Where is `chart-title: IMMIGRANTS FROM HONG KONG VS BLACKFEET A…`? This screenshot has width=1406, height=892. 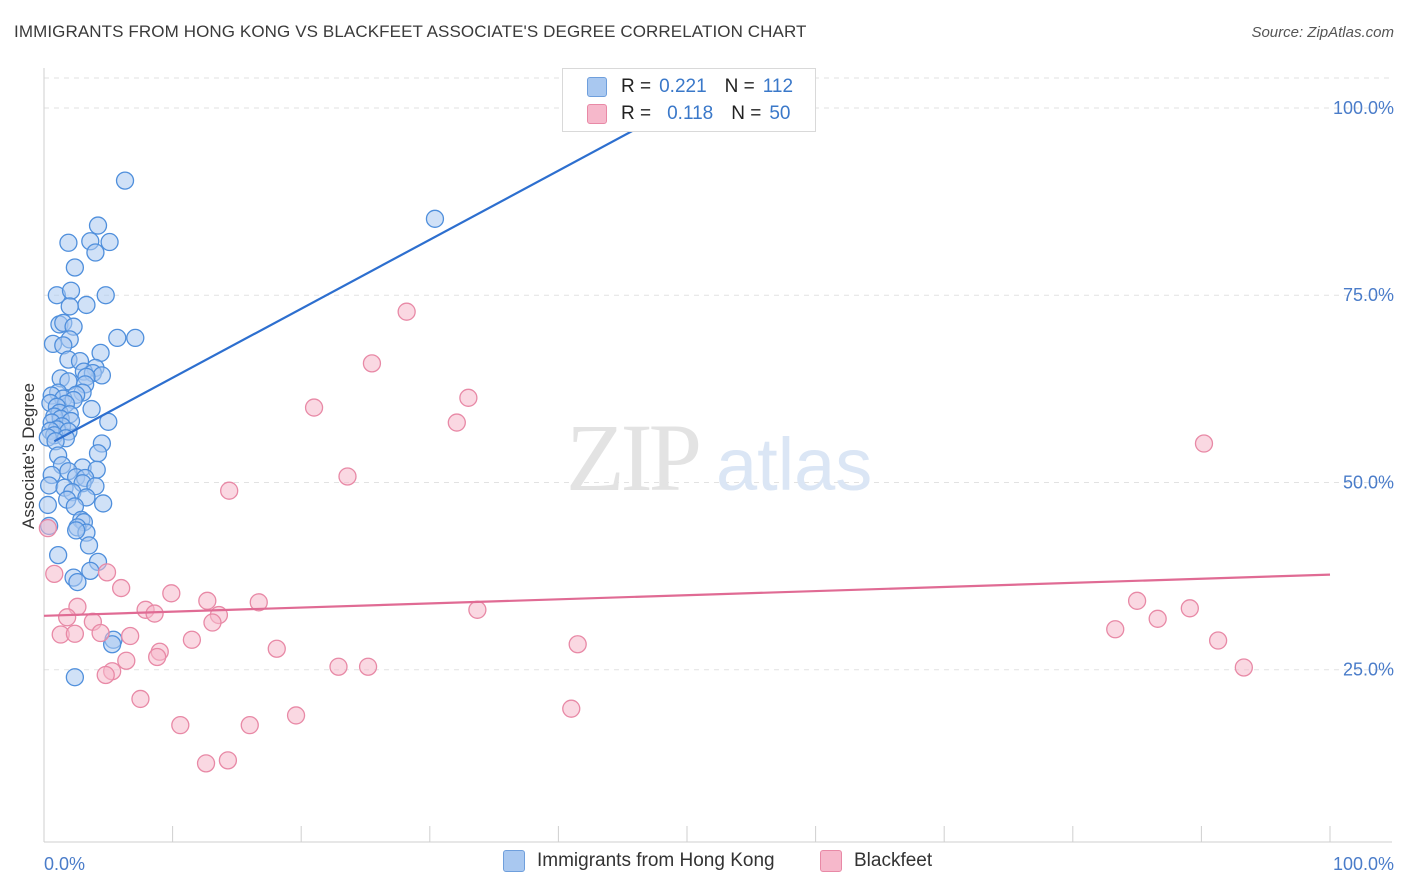
chart-title: IMMIGRANTS FROM HONG KONG VS BLACKFEET A… is located at coordinates (410, 31).